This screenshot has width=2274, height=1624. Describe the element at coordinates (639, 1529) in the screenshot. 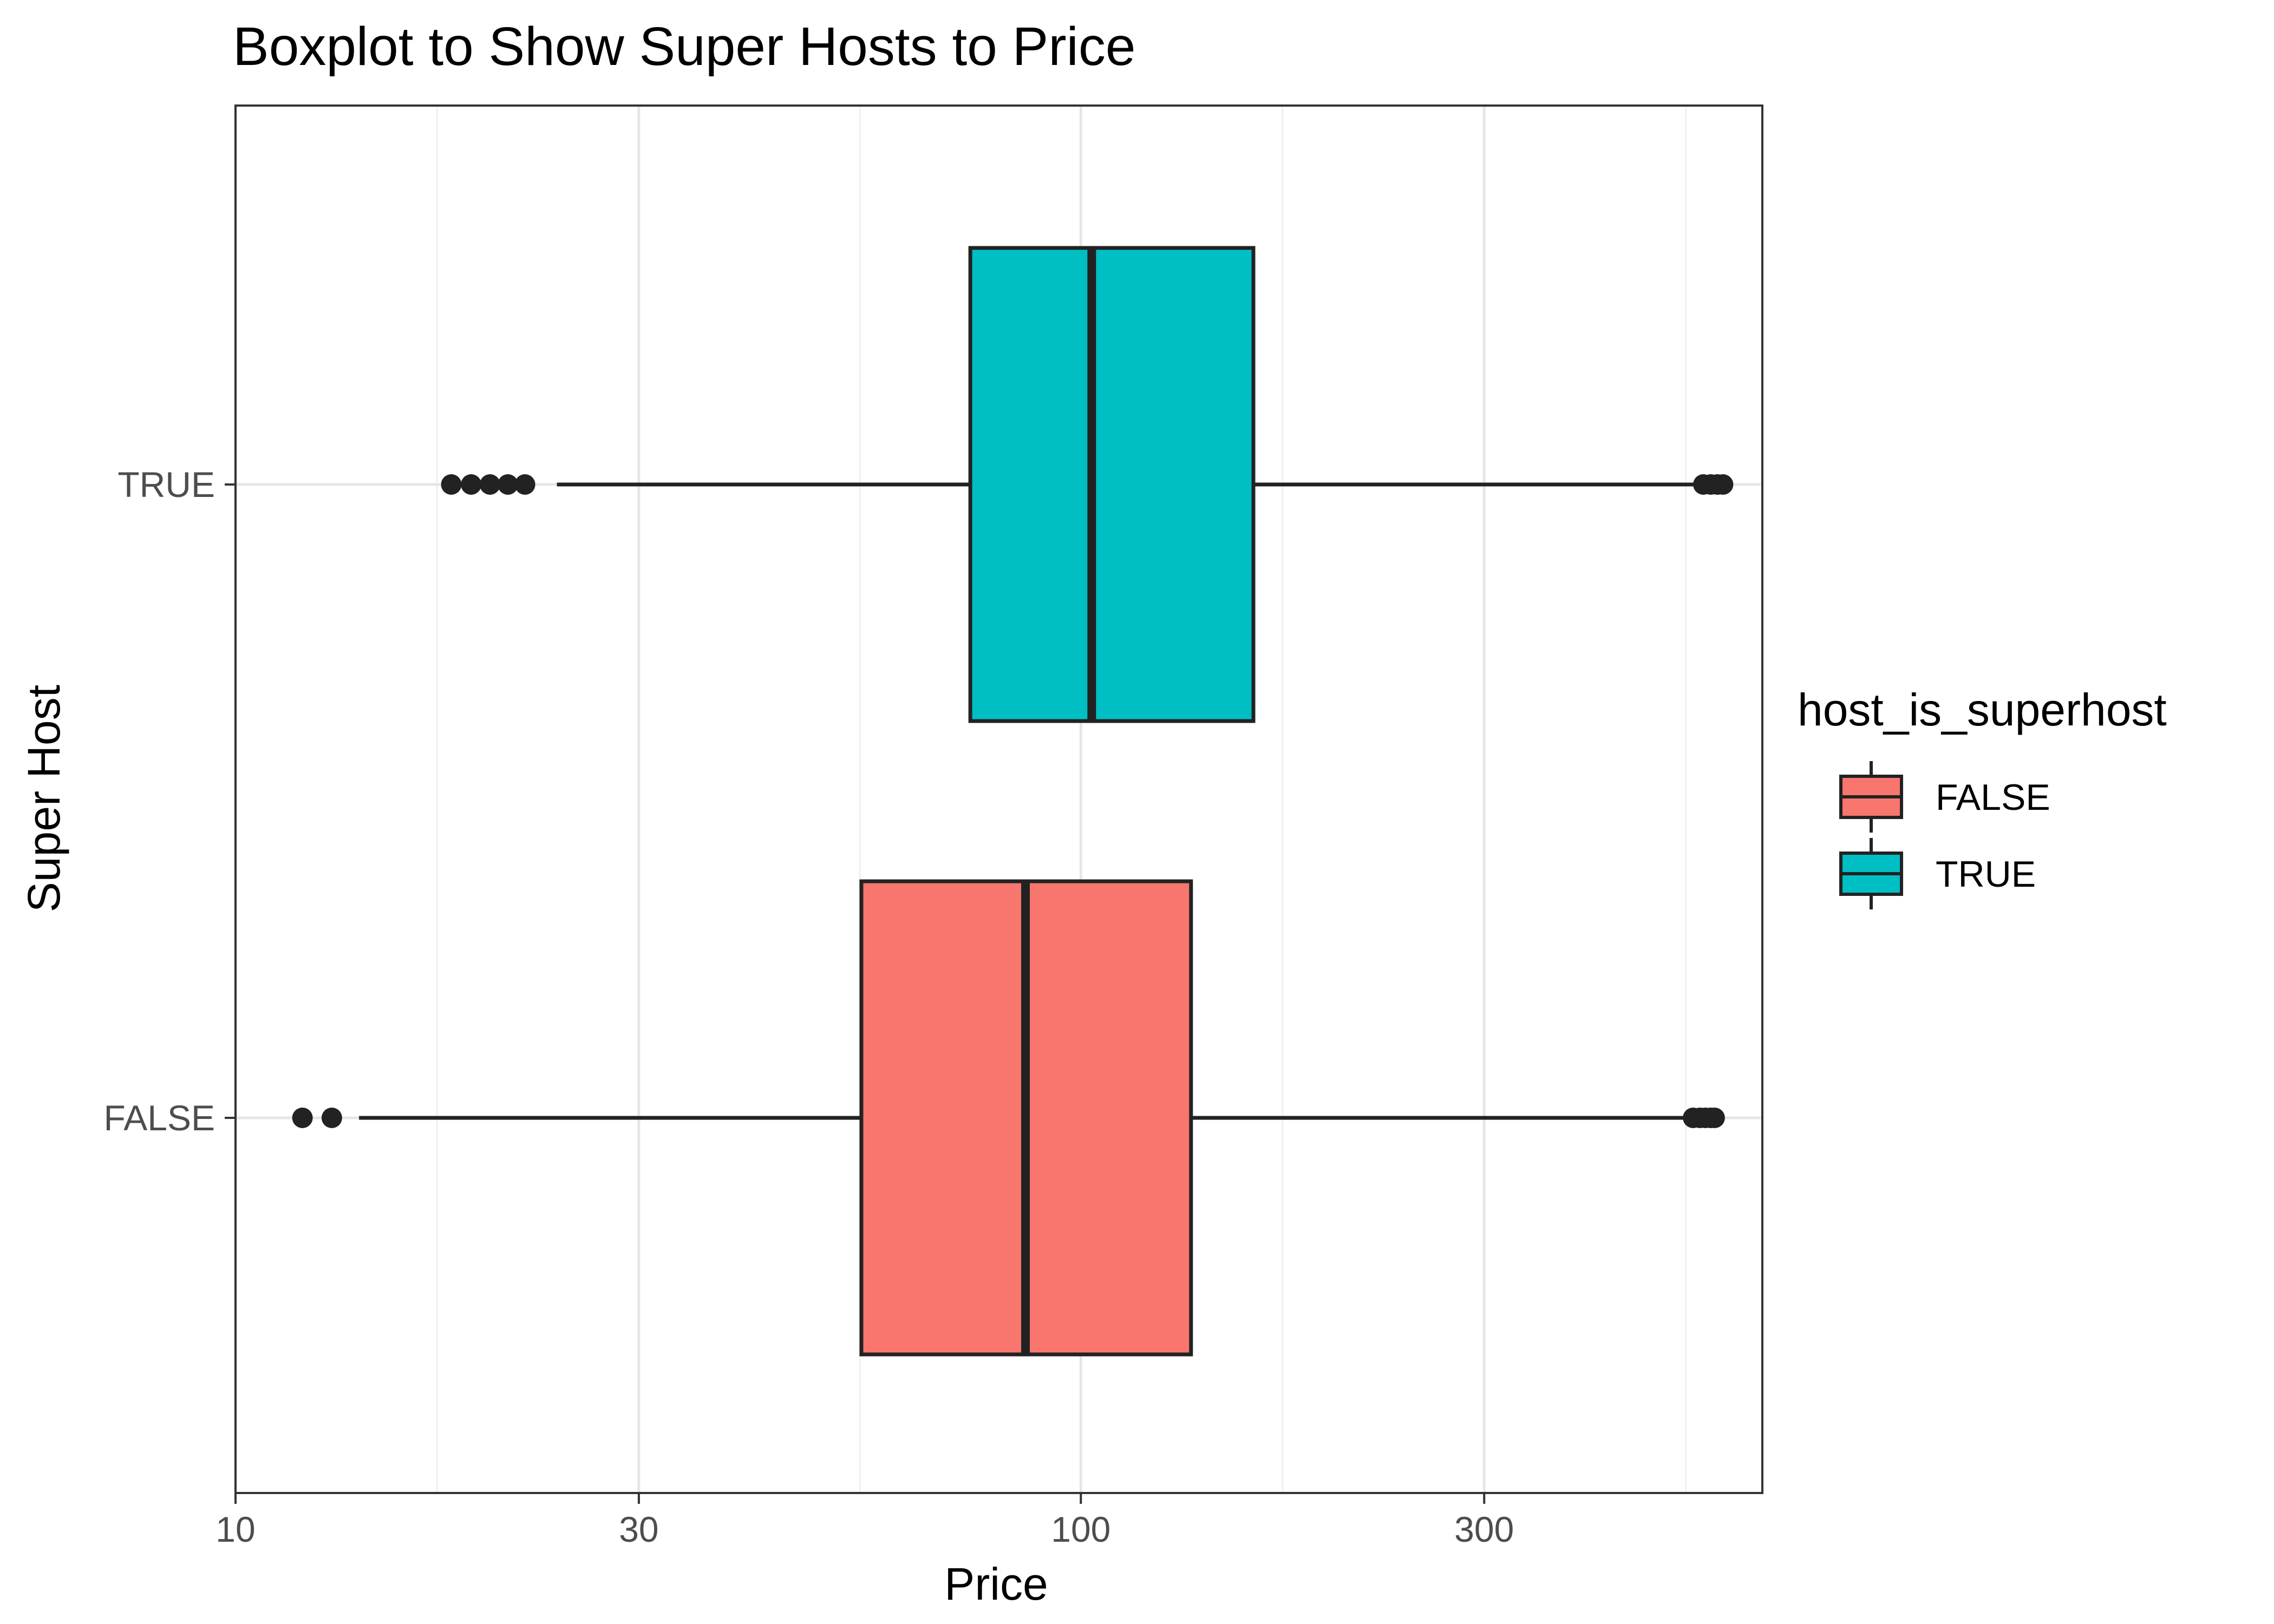

I see `x-tick-label: 30` at that location.